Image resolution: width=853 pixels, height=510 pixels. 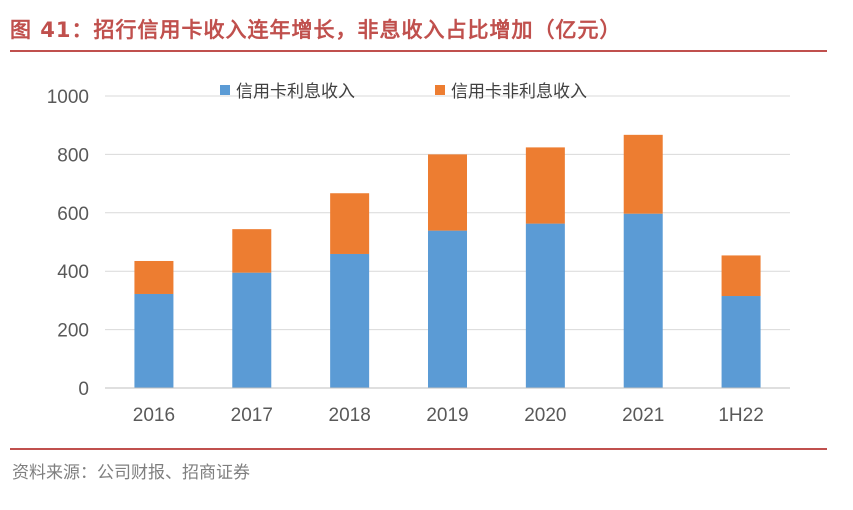 I want to click on footer-divider, so click(x=418, y=449).